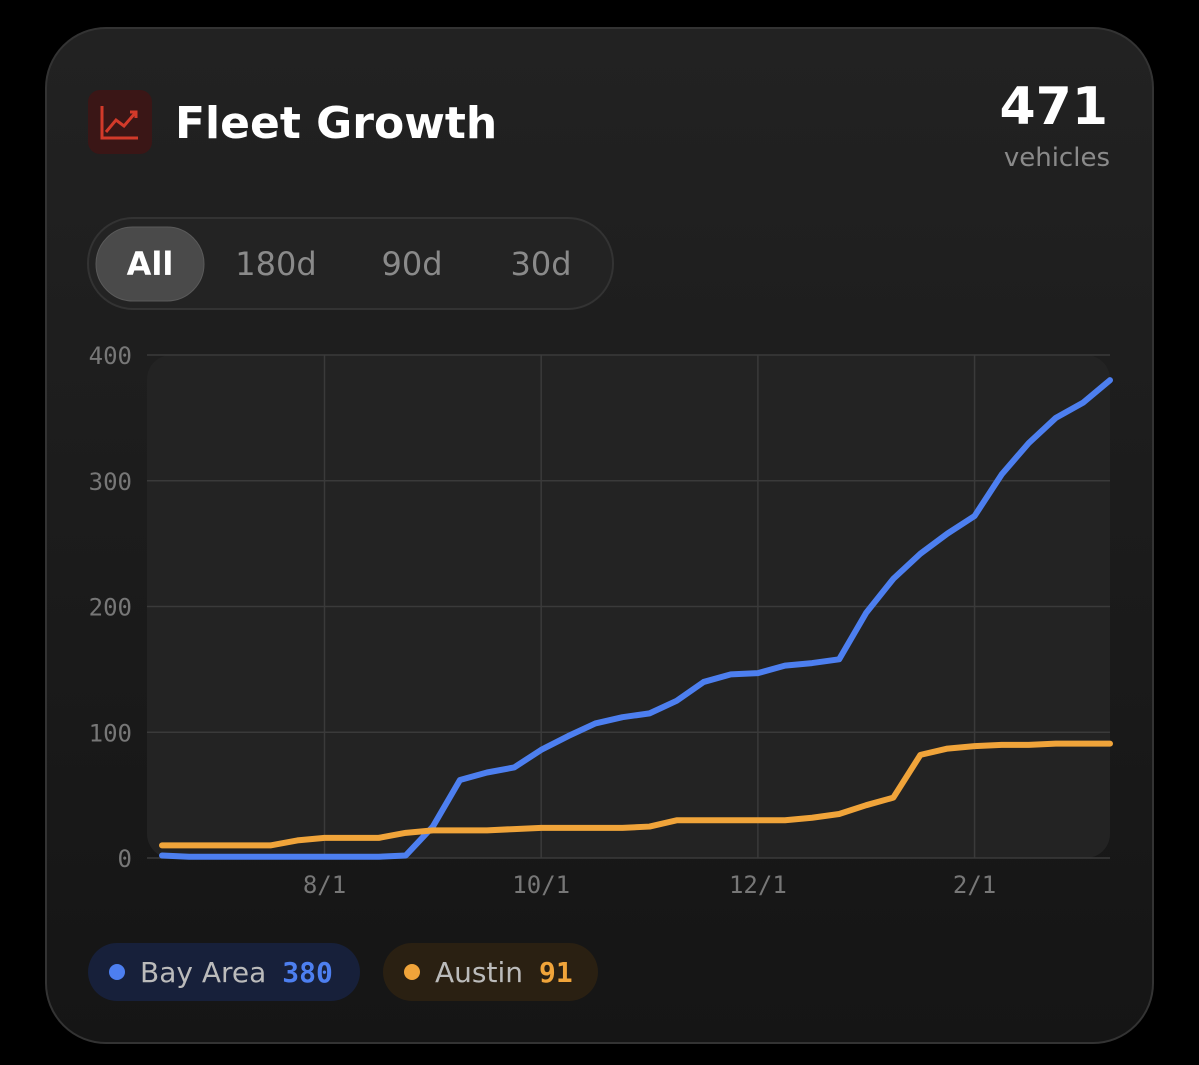 The height and width of the screenshot is (1065, 1199). I want to click on tab-active, so click(150, 264).